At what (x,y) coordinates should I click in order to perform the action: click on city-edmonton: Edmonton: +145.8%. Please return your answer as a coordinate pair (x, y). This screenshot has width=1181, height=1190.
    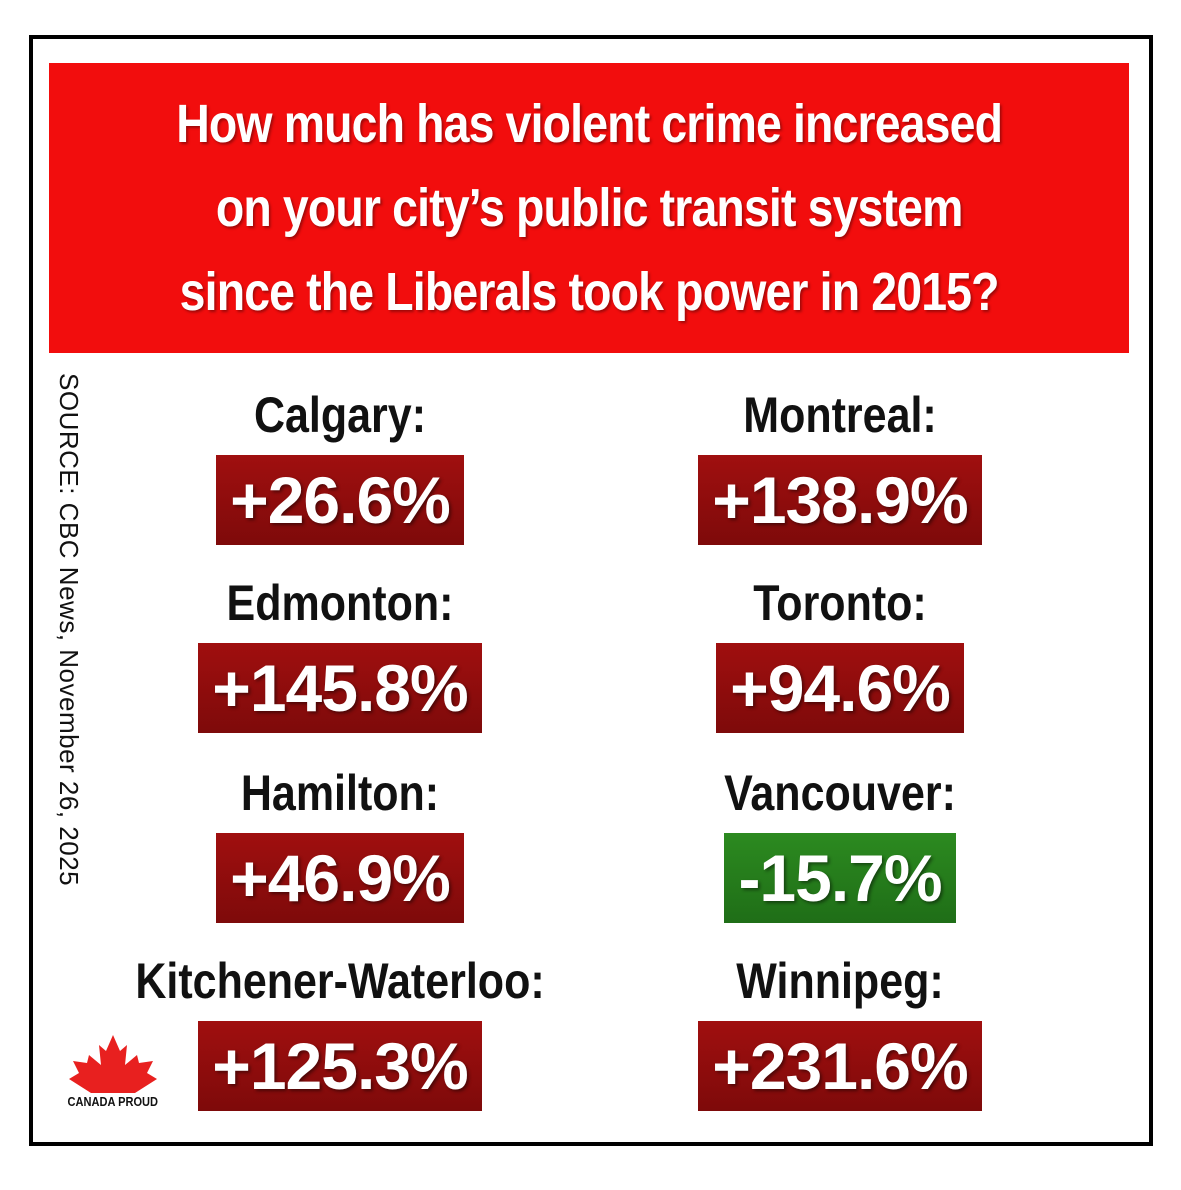
    Looking at the image, I should click on (340, 673).